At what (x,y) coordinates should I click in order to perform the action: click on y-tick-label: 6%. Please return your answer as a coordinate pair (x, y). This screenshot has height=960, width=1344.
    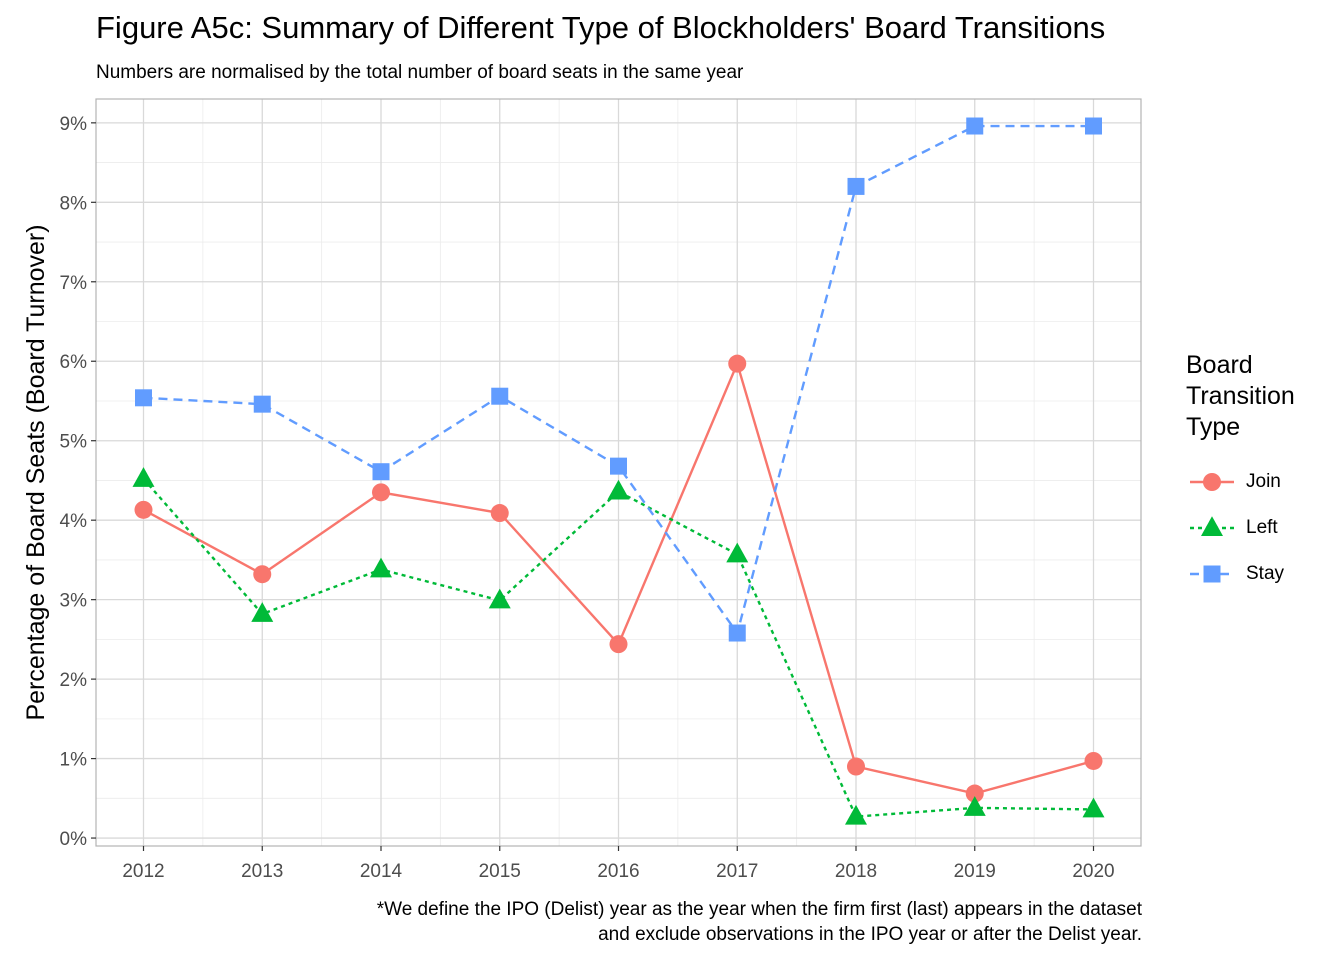
    Looking at the image, I should click on (74, 362).